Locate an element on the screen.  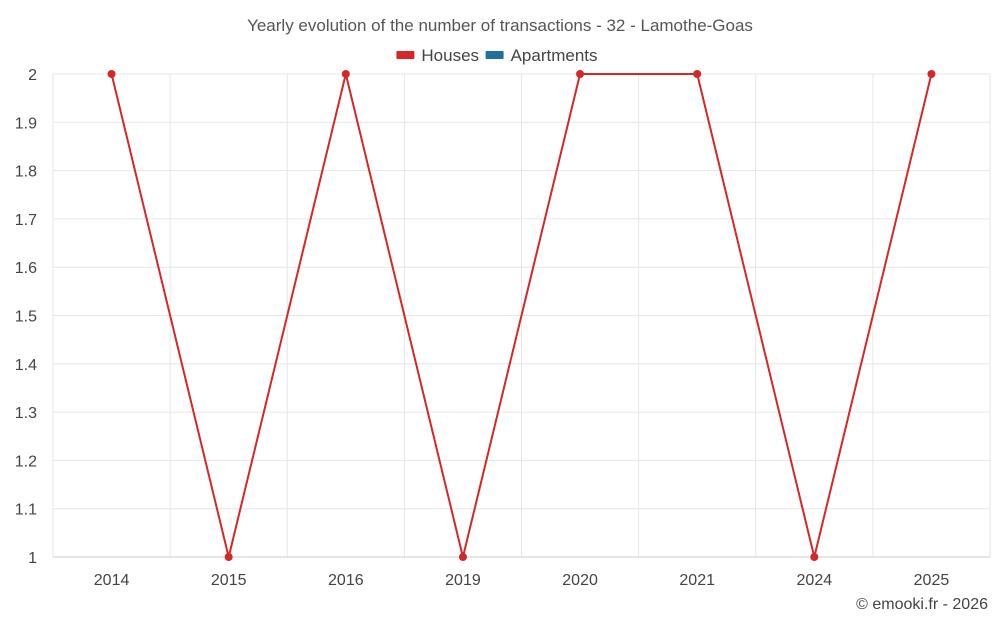
x-tick-label: 2016 is located at coordinates (346, 580).